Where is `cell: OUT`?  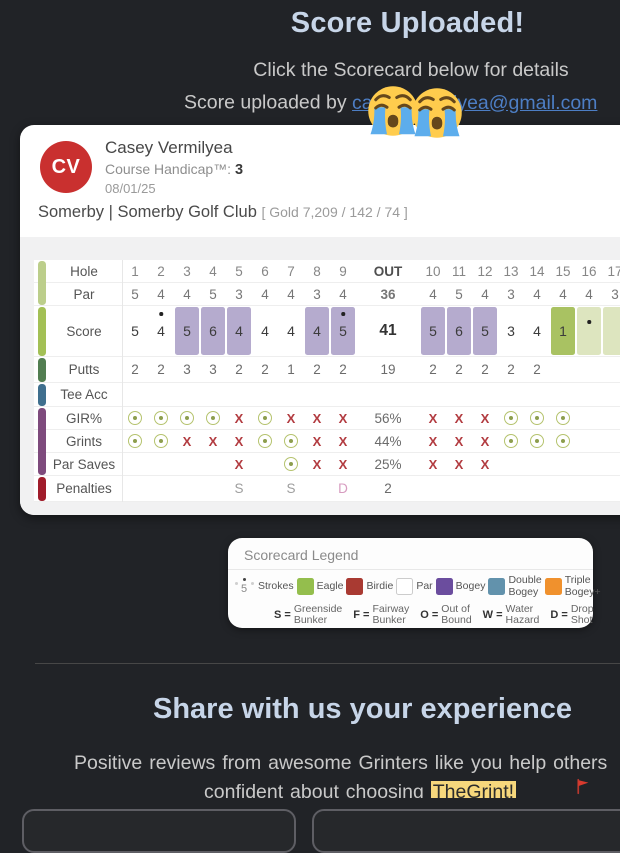 cell: OUT is located at coordinates (388, 271).